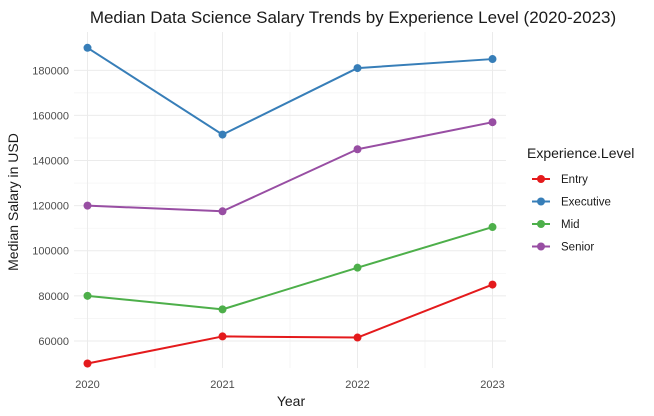  What do you see at coordinates (50, 71) in the screenshot?
I see `y-tick-label: 180000` at bounding box center [50, 71].